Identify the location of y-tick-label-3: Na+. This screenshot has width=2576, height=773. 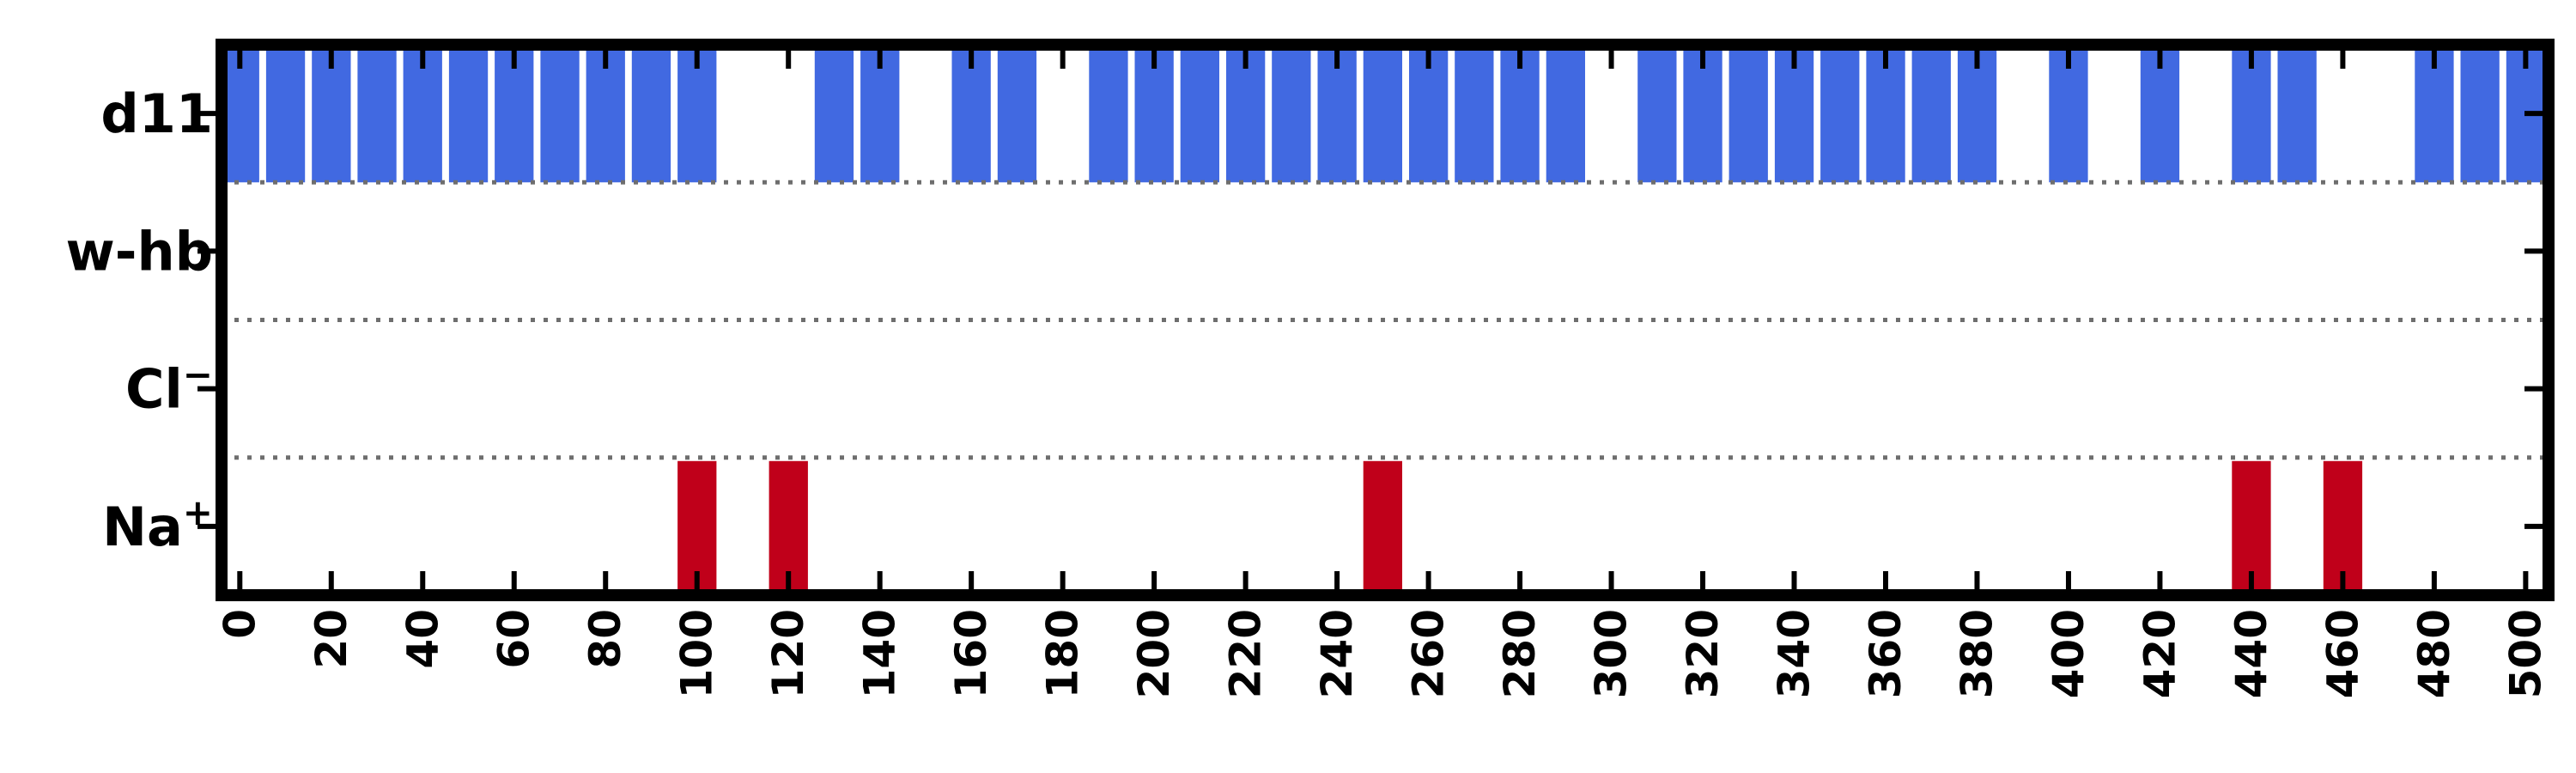
(158, 524).